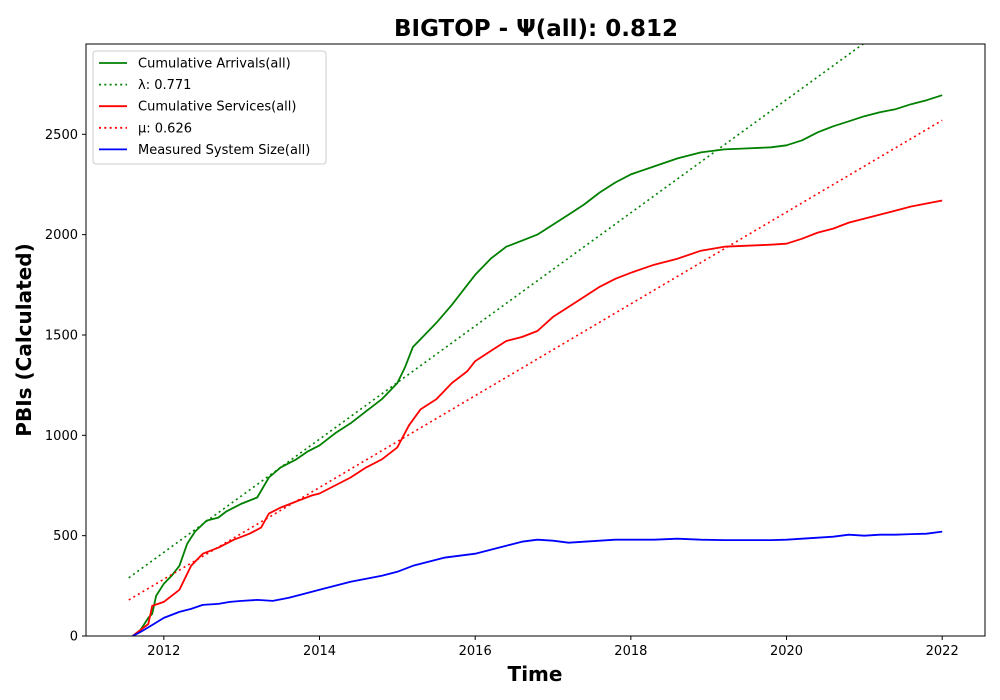  I want to click on legend-box, so click(209, 107).